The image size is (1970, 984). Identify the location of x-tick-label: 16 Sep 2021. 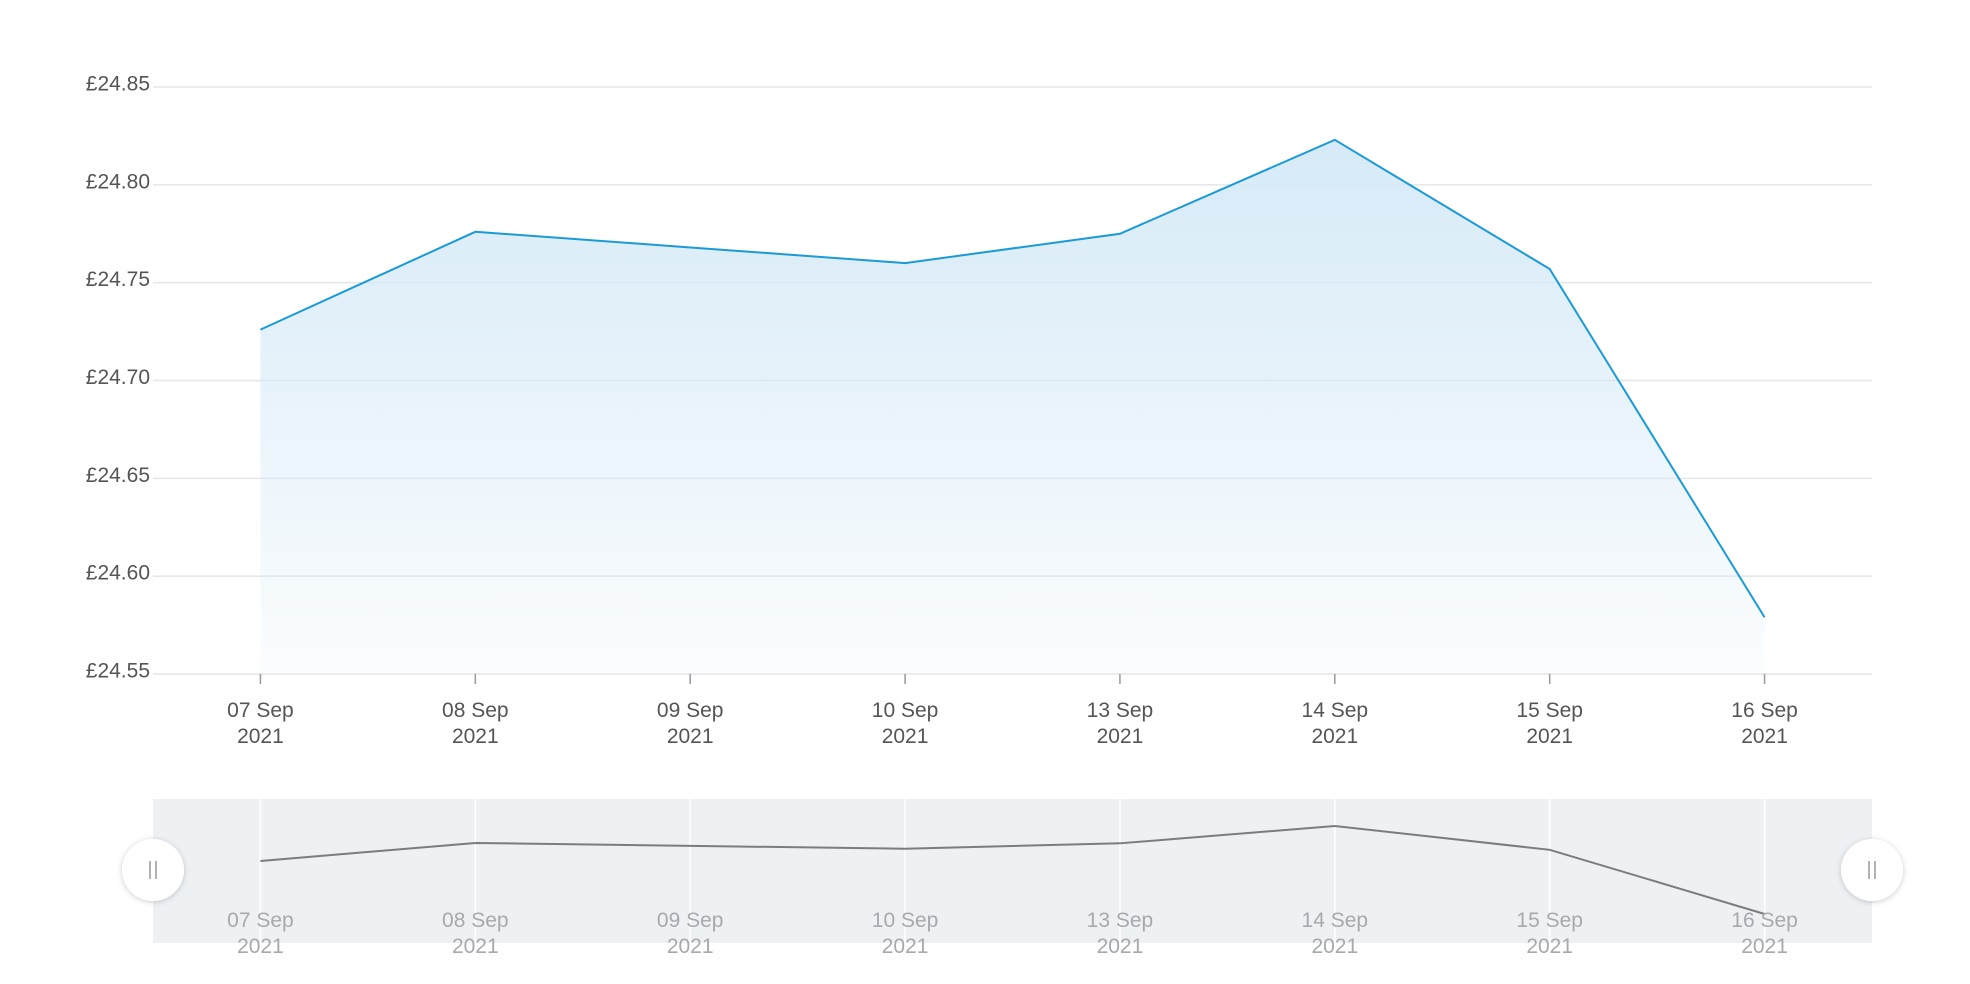
(1764, 723).